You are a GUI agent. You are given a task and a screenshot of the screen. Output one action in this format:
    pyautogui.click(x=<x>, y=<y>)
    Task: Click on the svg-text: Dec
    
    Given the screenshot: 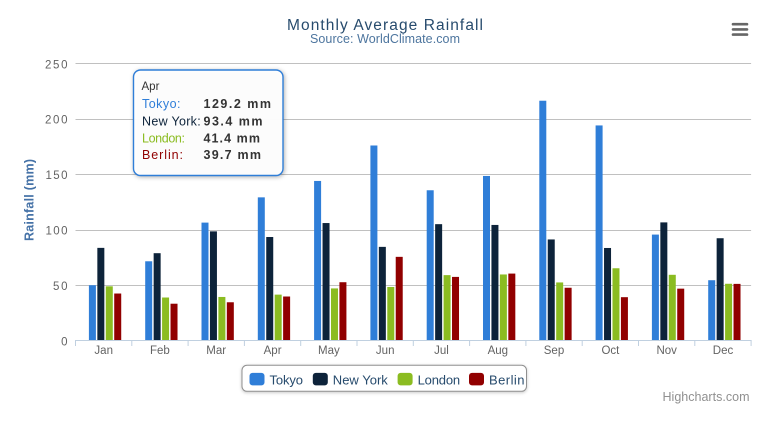 What is the action you would take?
    pyautogui.click(x=723, y=351)
    